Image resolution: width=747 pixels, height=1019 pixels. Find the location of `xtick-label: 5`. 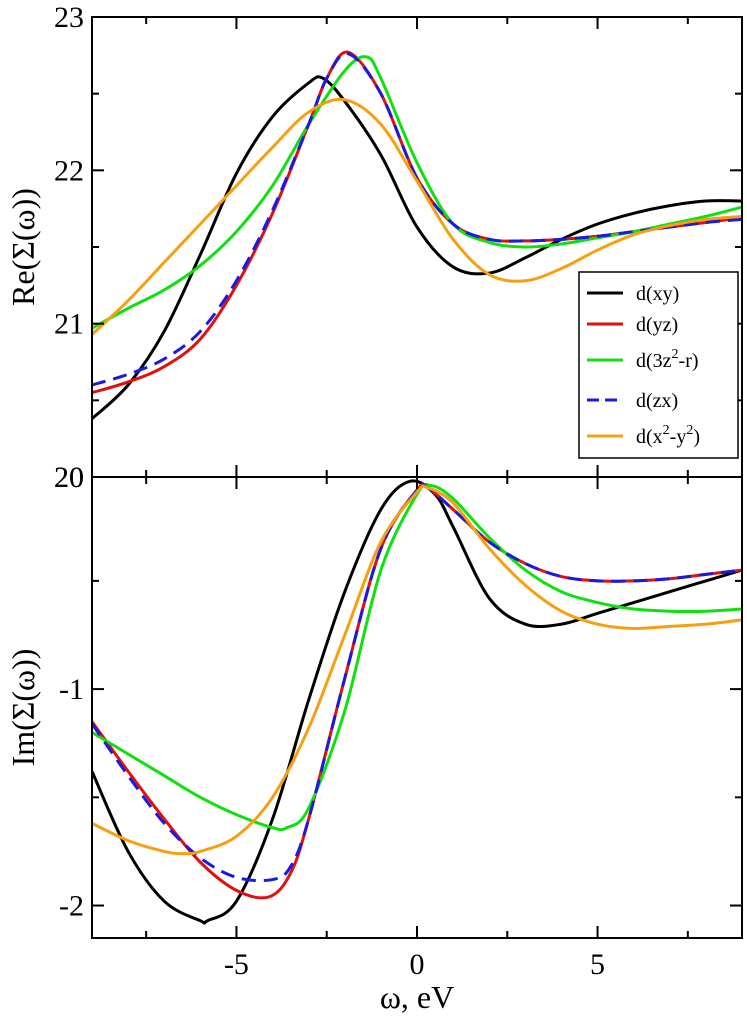

xtick-label: 5 is located at coordinates (597, 964).